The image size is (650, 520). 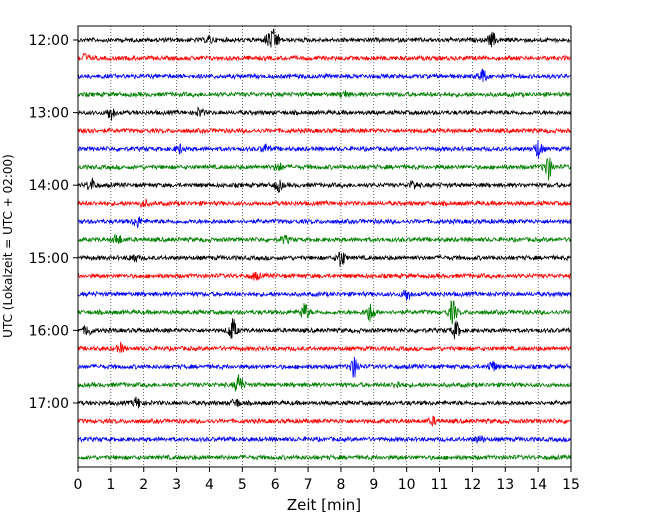 I want to click on x-axis-label: Zeit [min], so click(x=324, y=505).